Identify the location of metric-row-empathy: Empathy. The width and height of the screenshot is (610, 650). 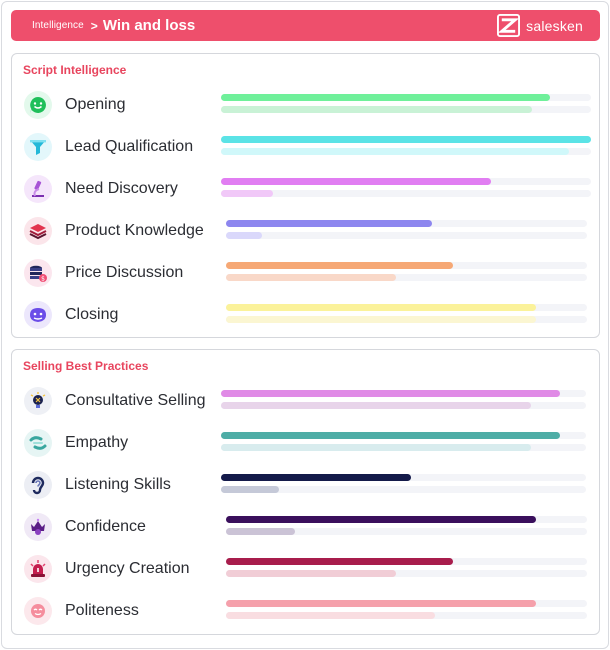
(305, 443).